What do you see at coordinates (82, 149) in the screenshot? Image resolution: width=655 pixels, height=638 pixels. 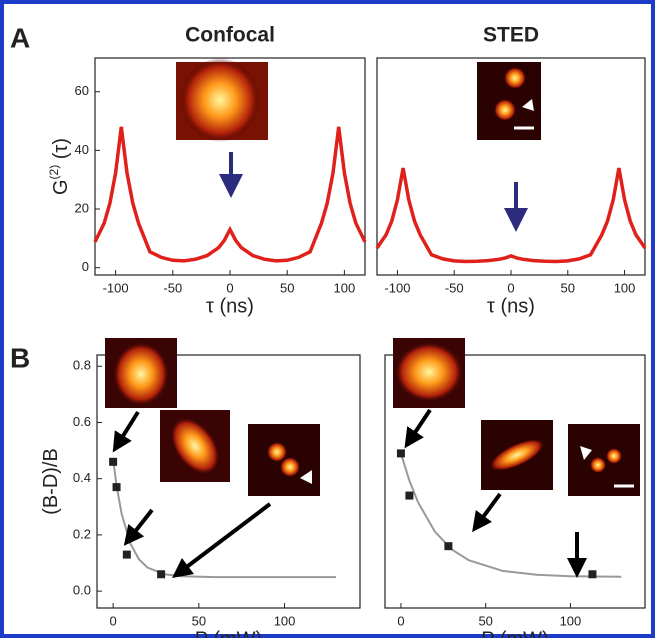 I see `y-tick-label: 40` at bounding box center [82, 149].